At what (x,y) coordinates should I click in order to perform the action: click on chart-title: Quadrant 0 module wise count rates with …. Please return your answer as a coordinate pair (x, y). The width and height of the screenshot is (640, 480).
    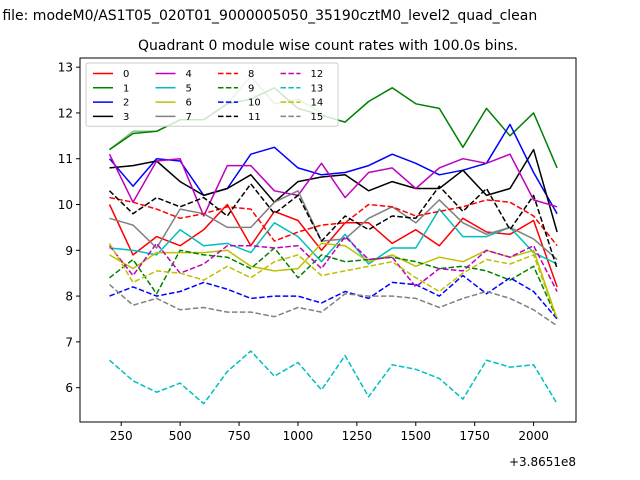
    Looking at the image, I should click on (328, 46).